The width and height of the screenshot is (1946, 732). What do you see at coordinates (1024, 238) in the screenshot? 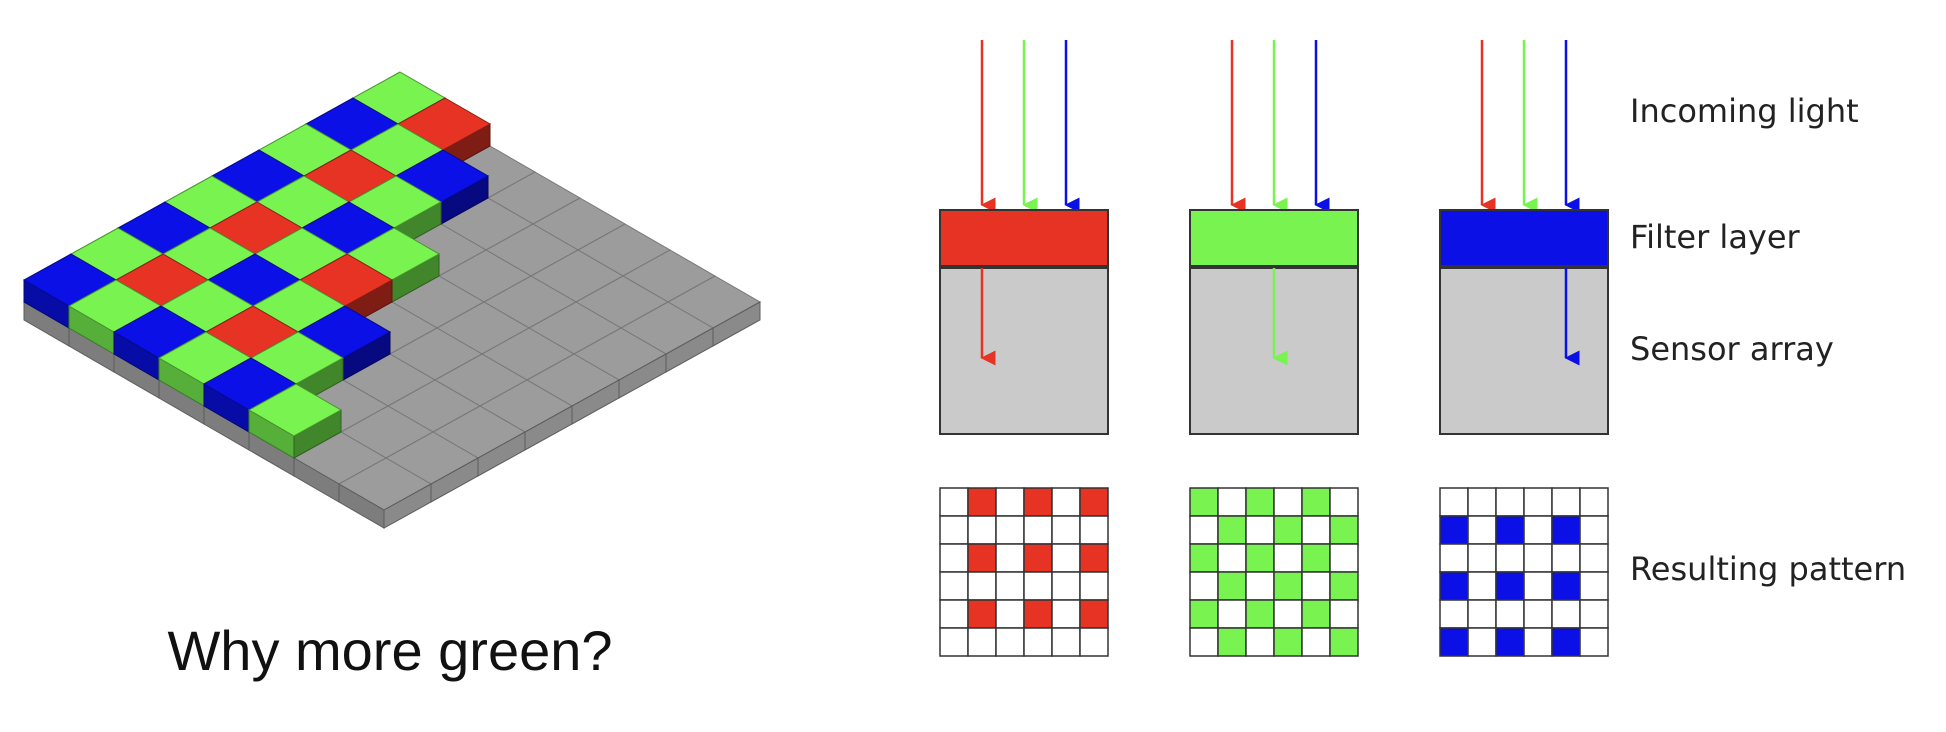
I see `filter-layer-red` at bounding box center [1024, 238].